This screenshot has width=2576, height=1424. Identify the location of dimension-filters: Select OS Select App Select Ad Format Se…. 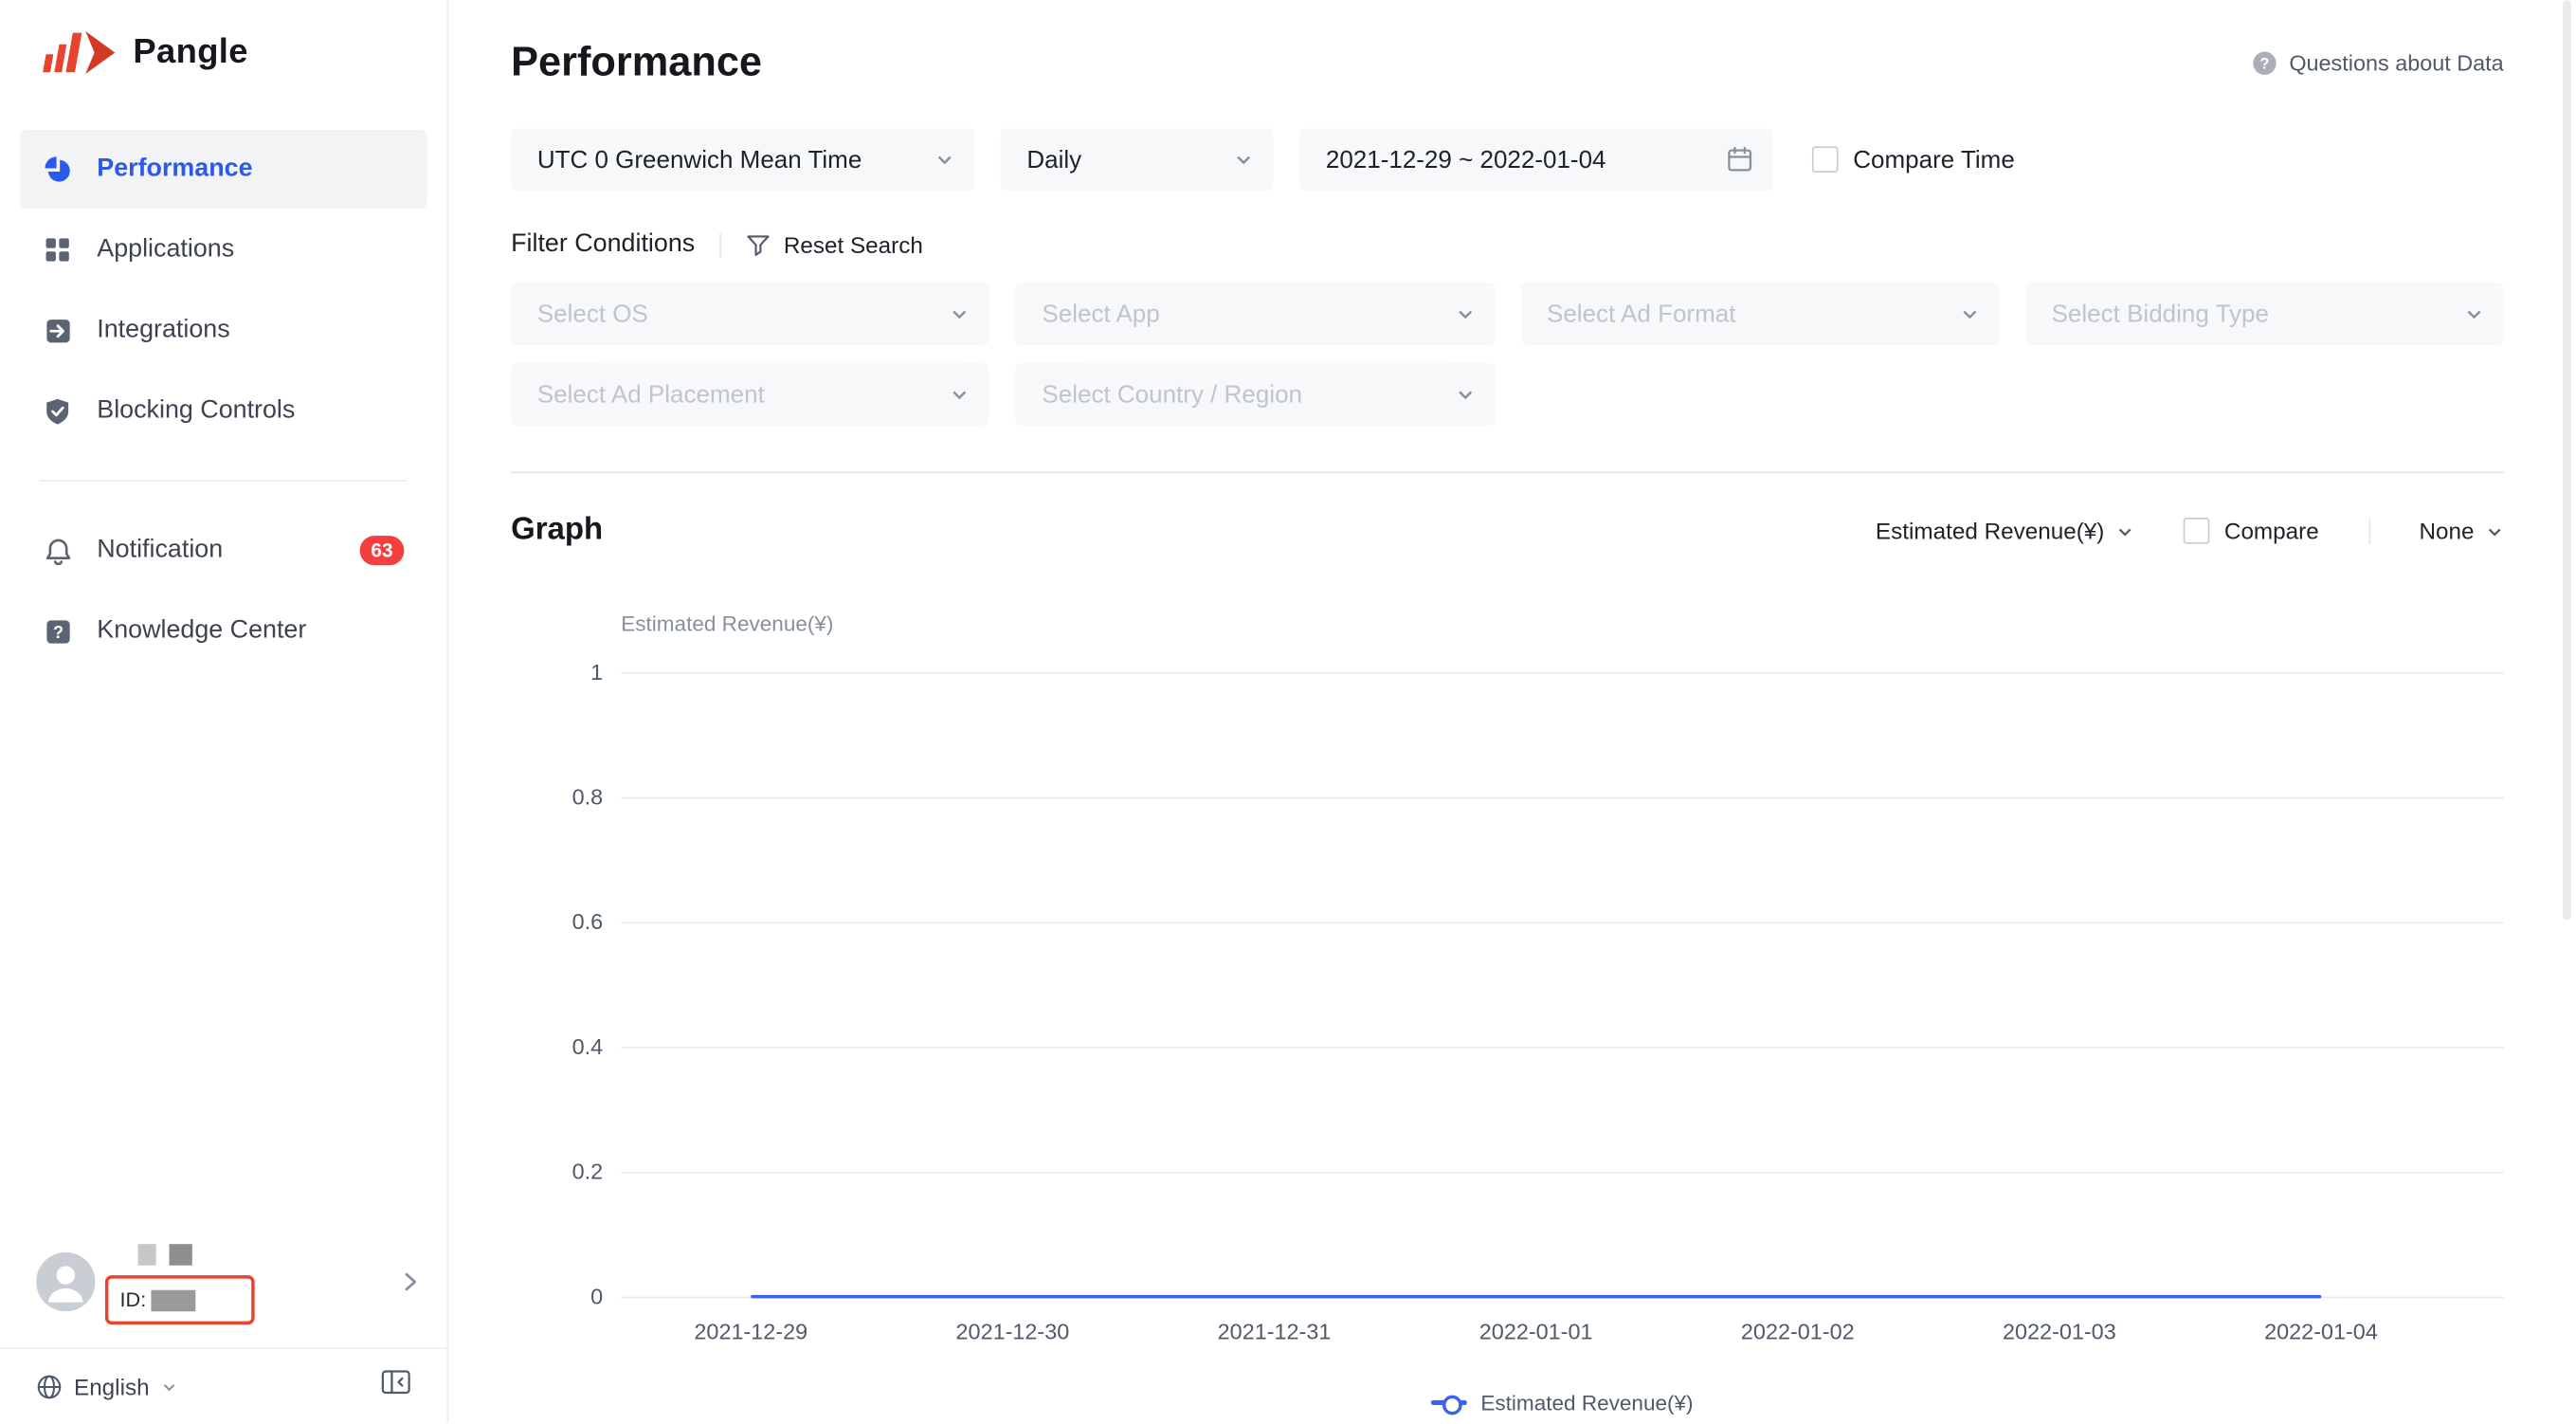
(1507, 354).